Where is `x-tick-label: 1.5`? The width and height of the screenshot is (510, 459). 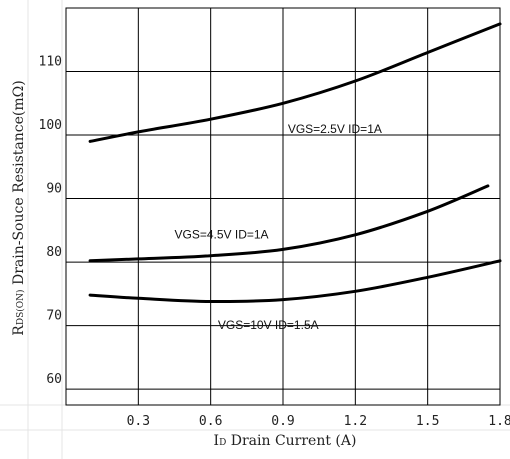 x-tick-label: 1.5 is located at coordinates (427, 421).